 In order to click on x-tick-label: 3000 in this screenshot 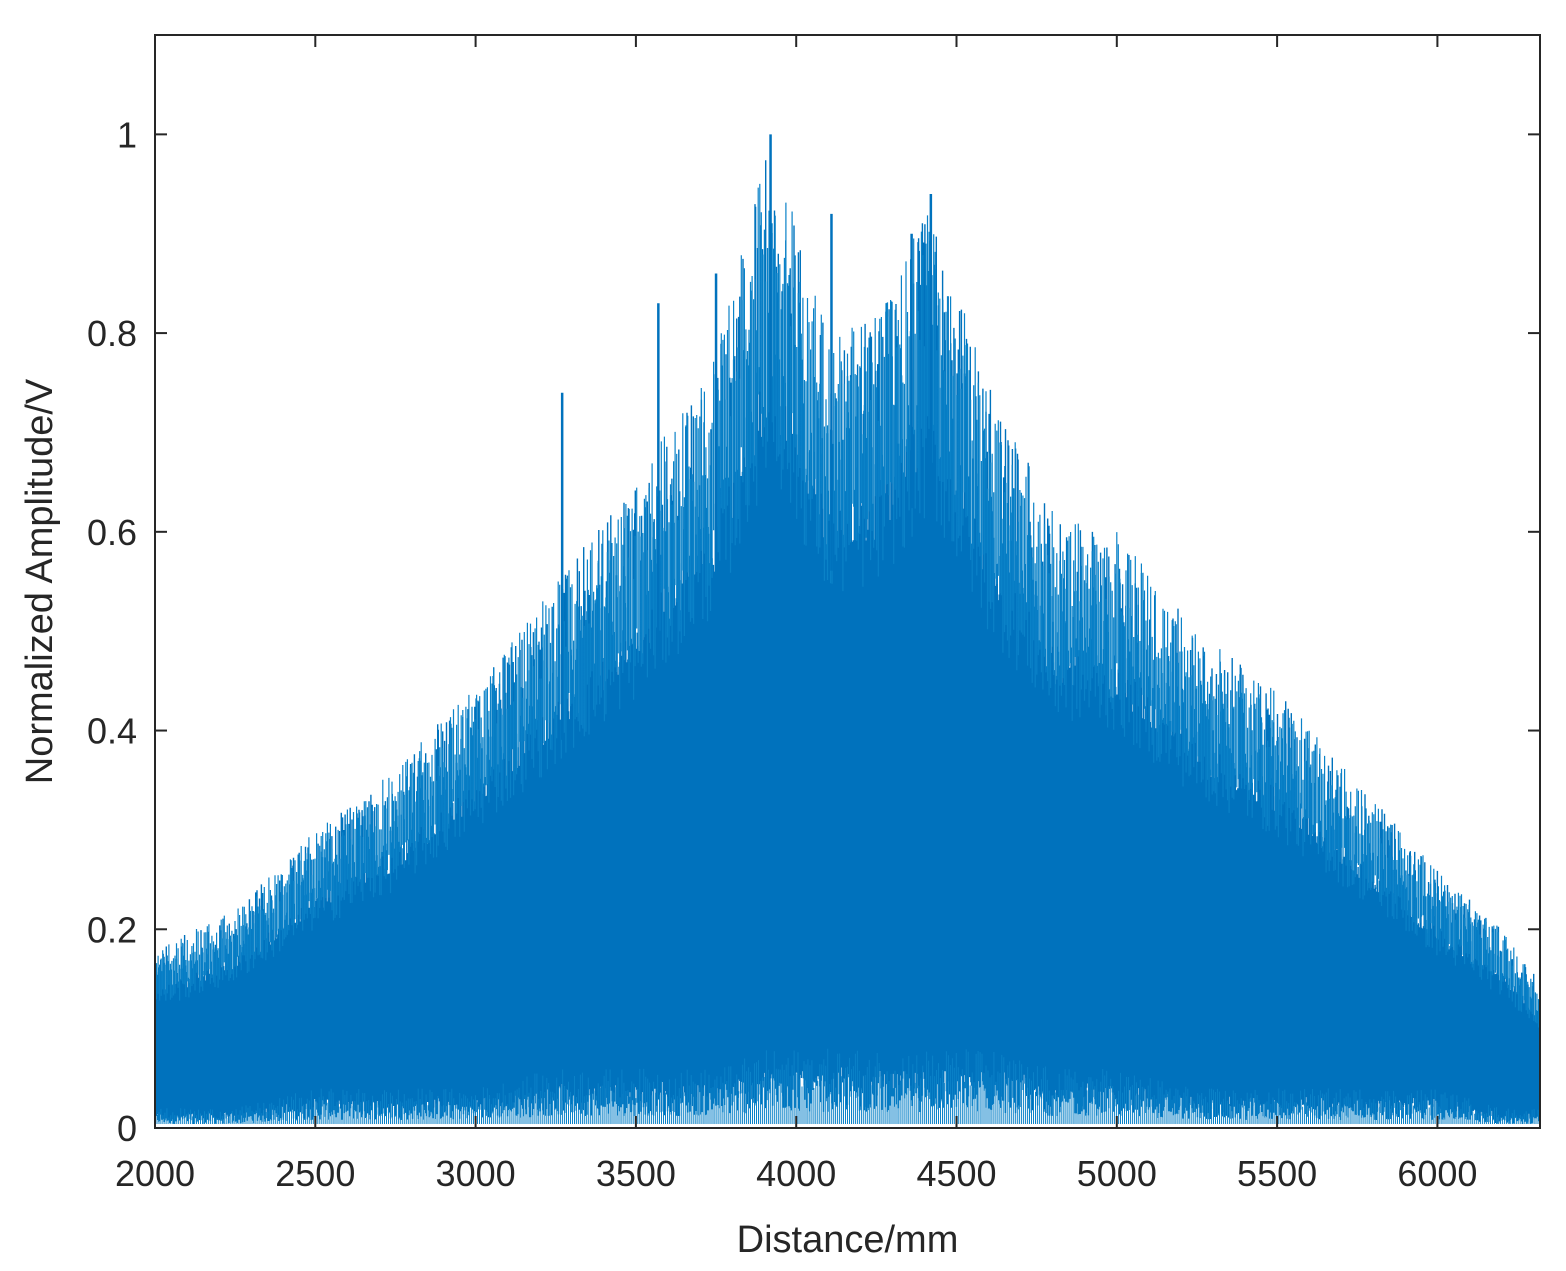, I will do `click(476, 1173)`.